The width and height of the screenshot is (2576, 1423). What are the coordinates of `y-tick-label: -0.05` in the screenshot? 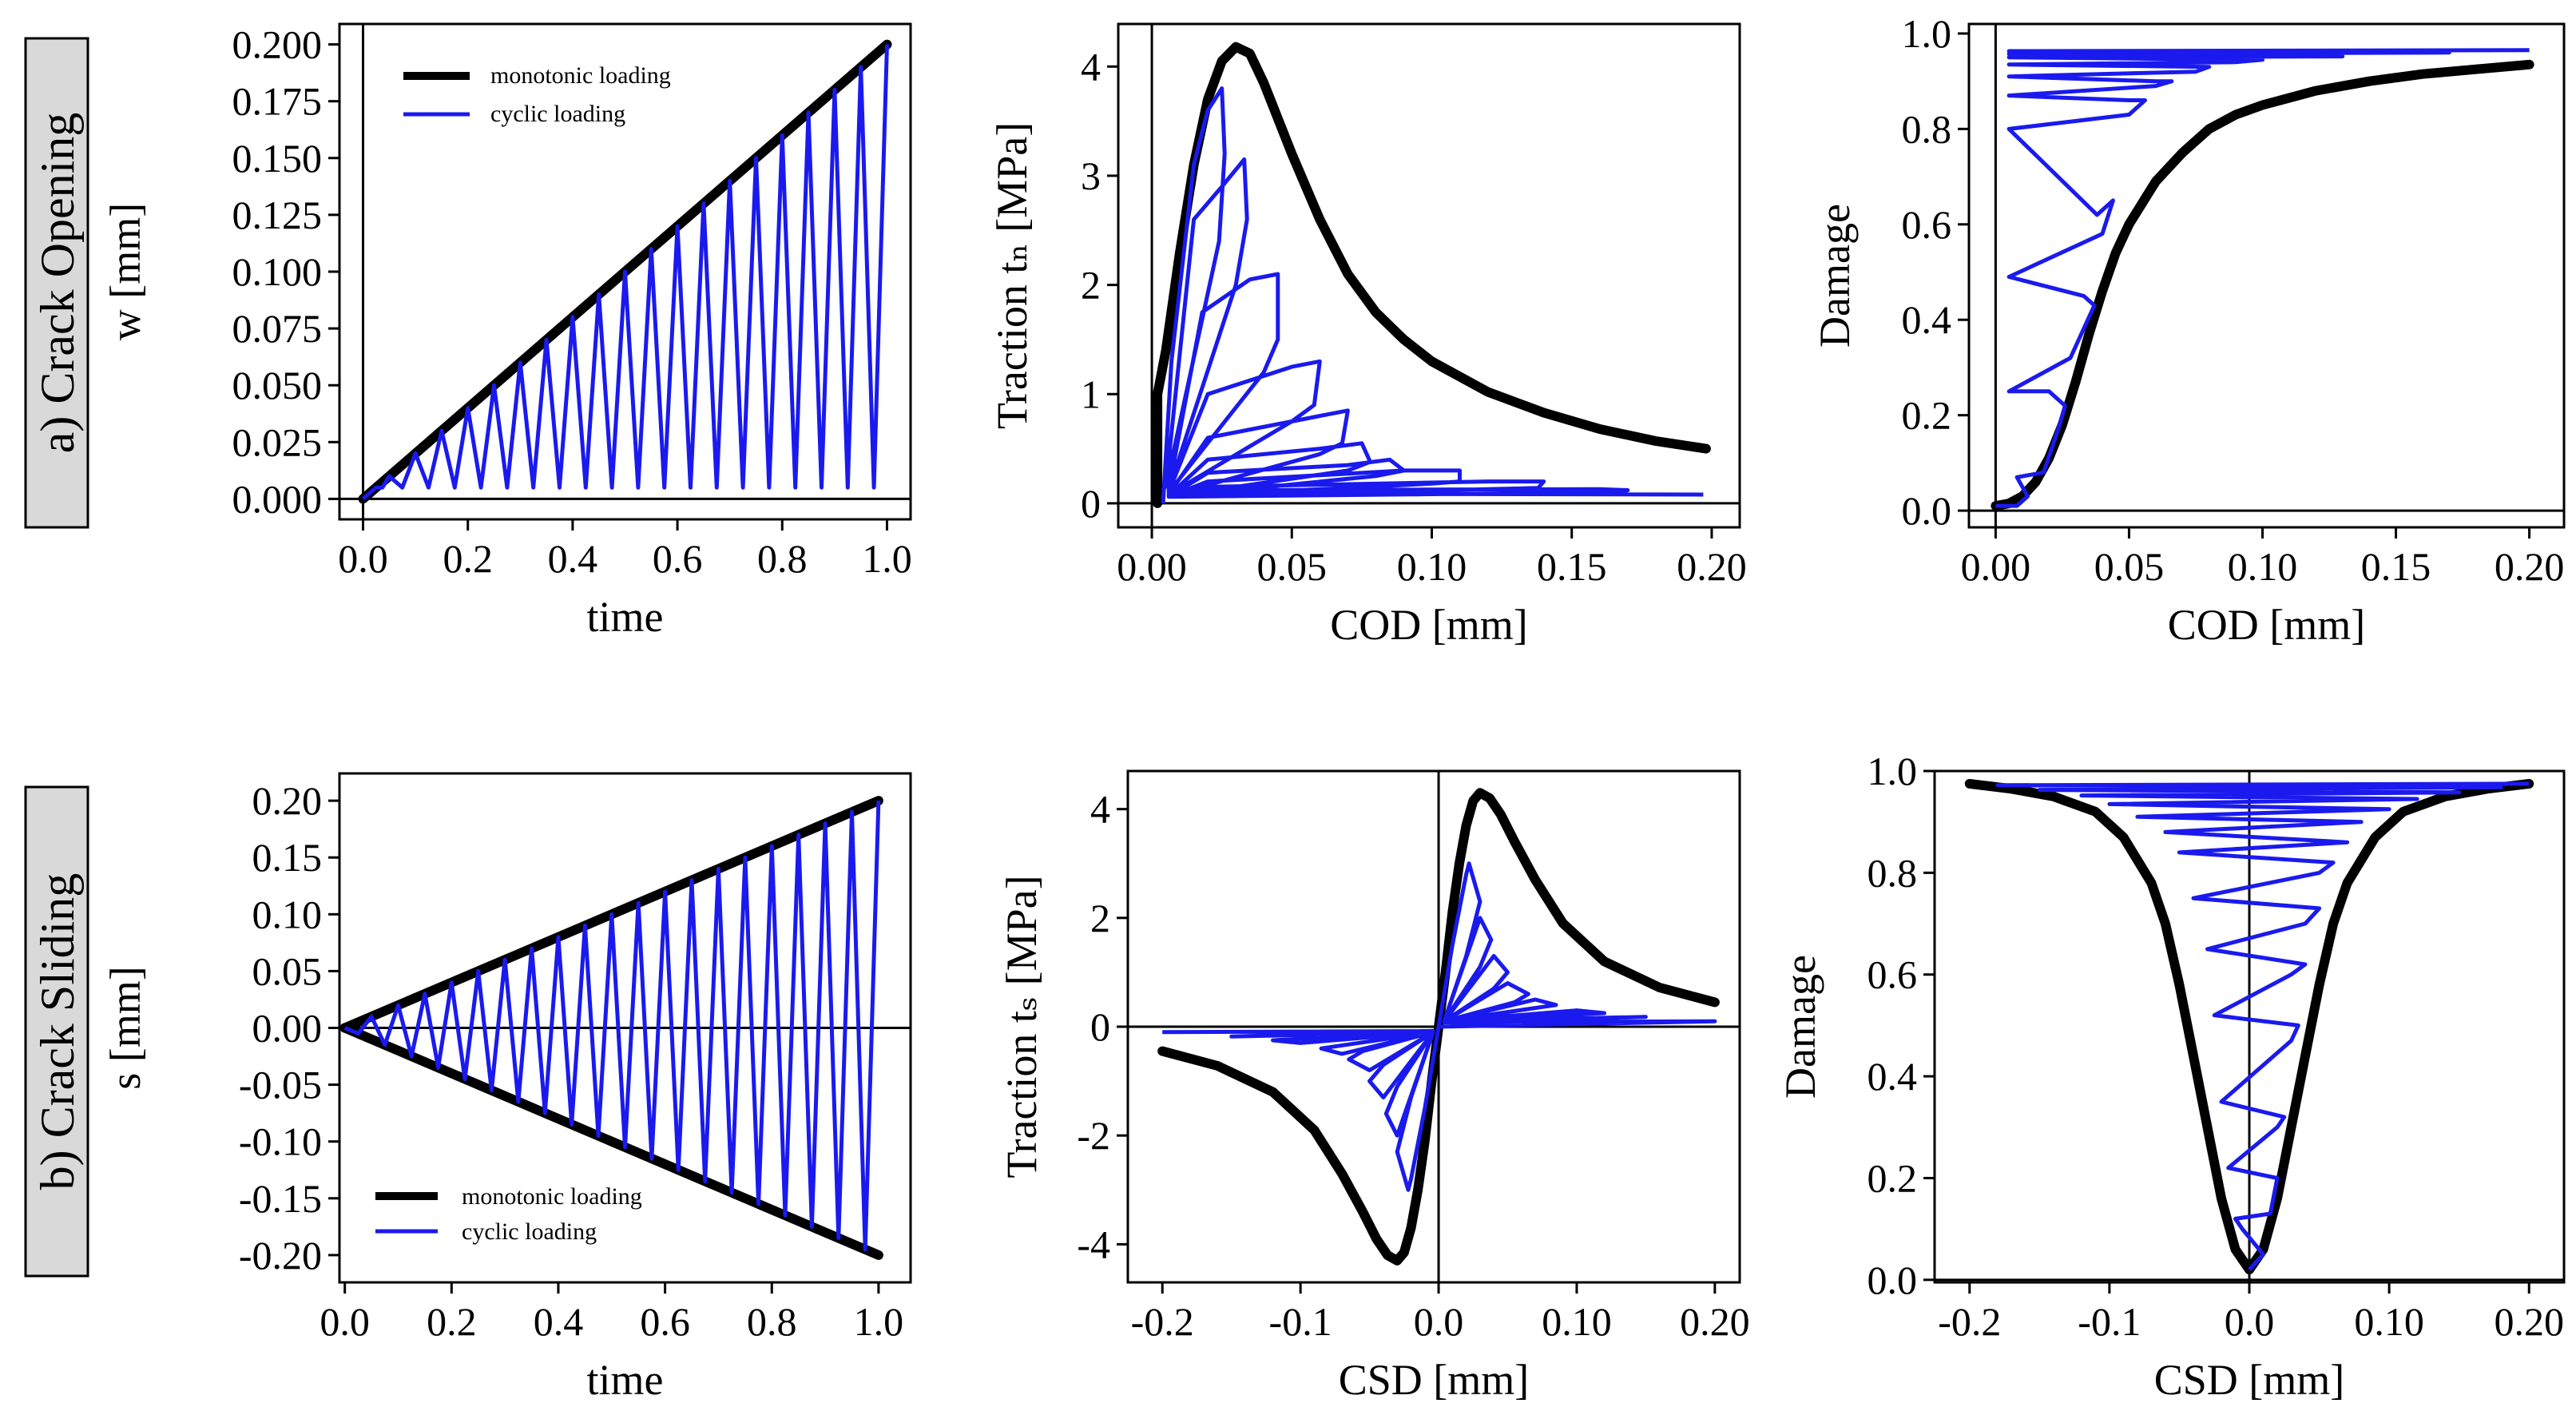 It's located at (280, 1085).